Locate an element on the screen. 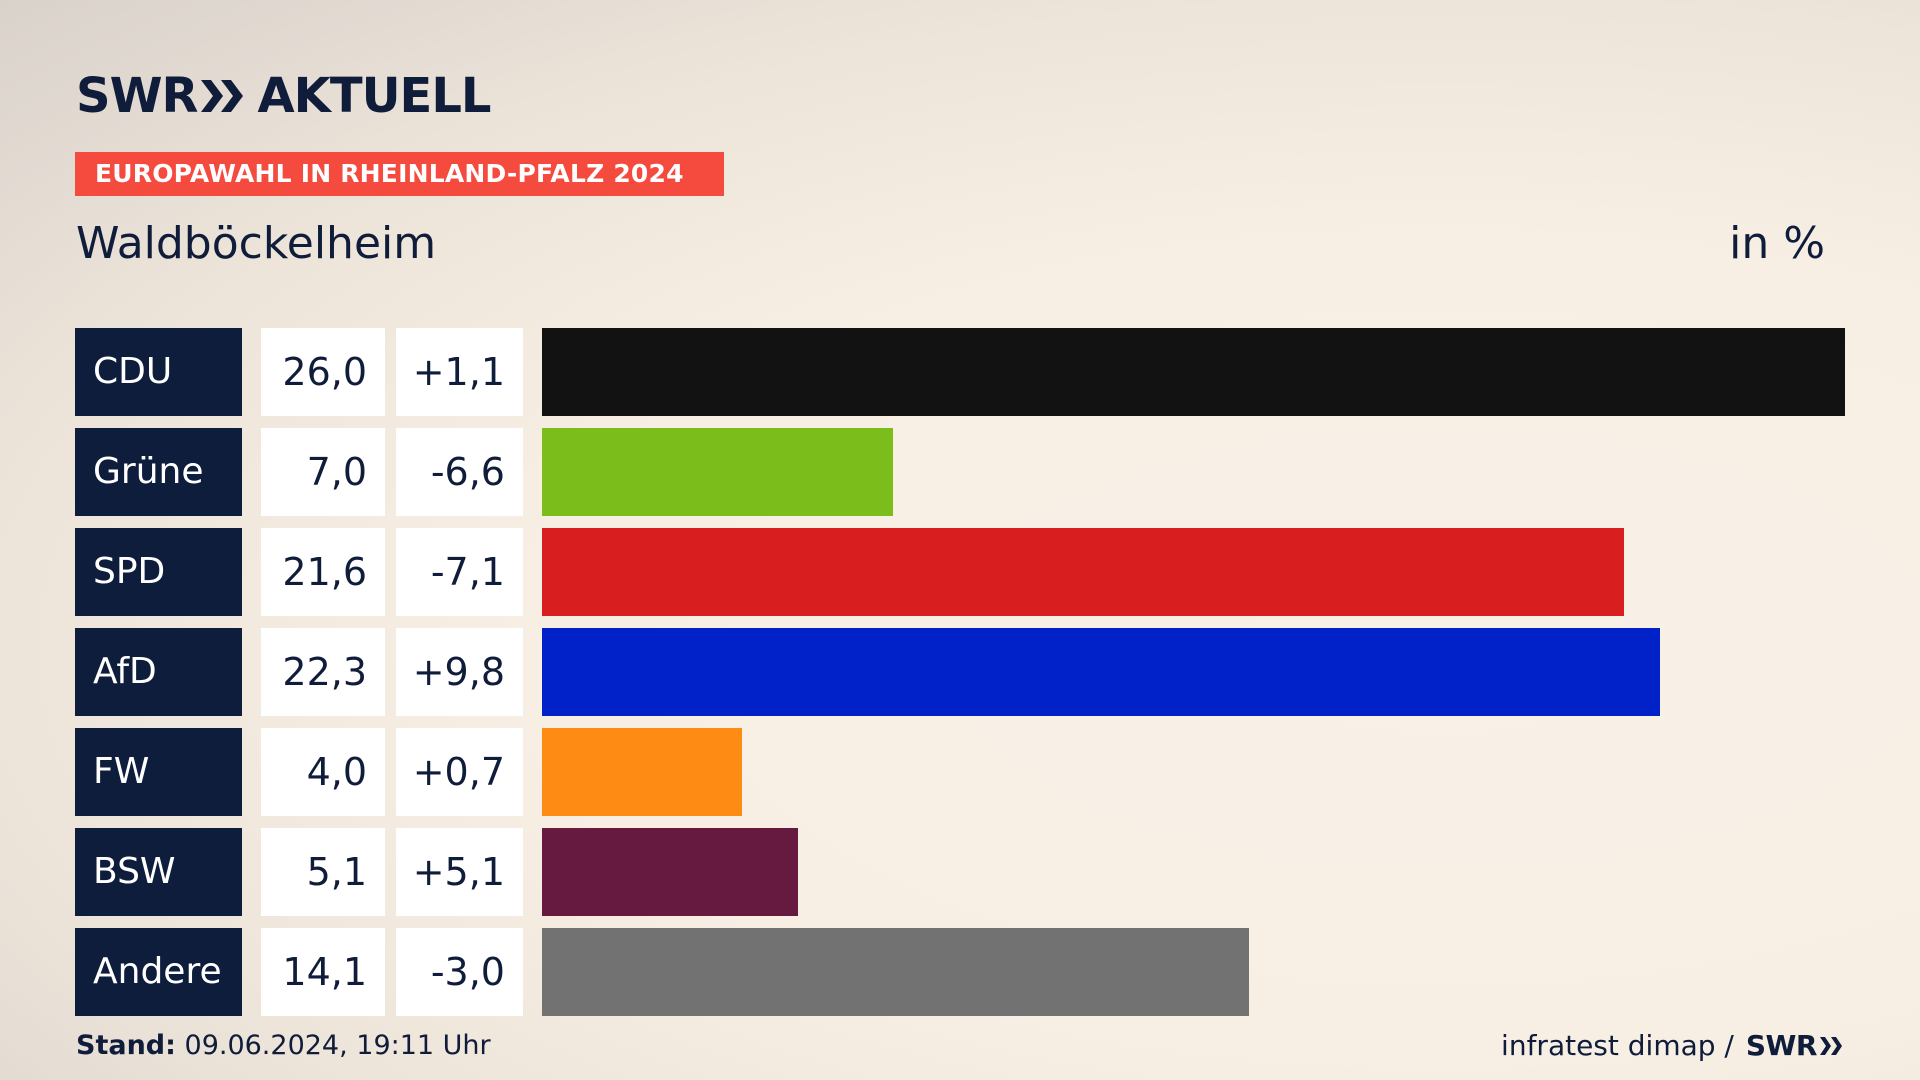 The image size is (1920, 1080). source-credit: infratest dimap / SWR is located at coordinates (1673, 1045).